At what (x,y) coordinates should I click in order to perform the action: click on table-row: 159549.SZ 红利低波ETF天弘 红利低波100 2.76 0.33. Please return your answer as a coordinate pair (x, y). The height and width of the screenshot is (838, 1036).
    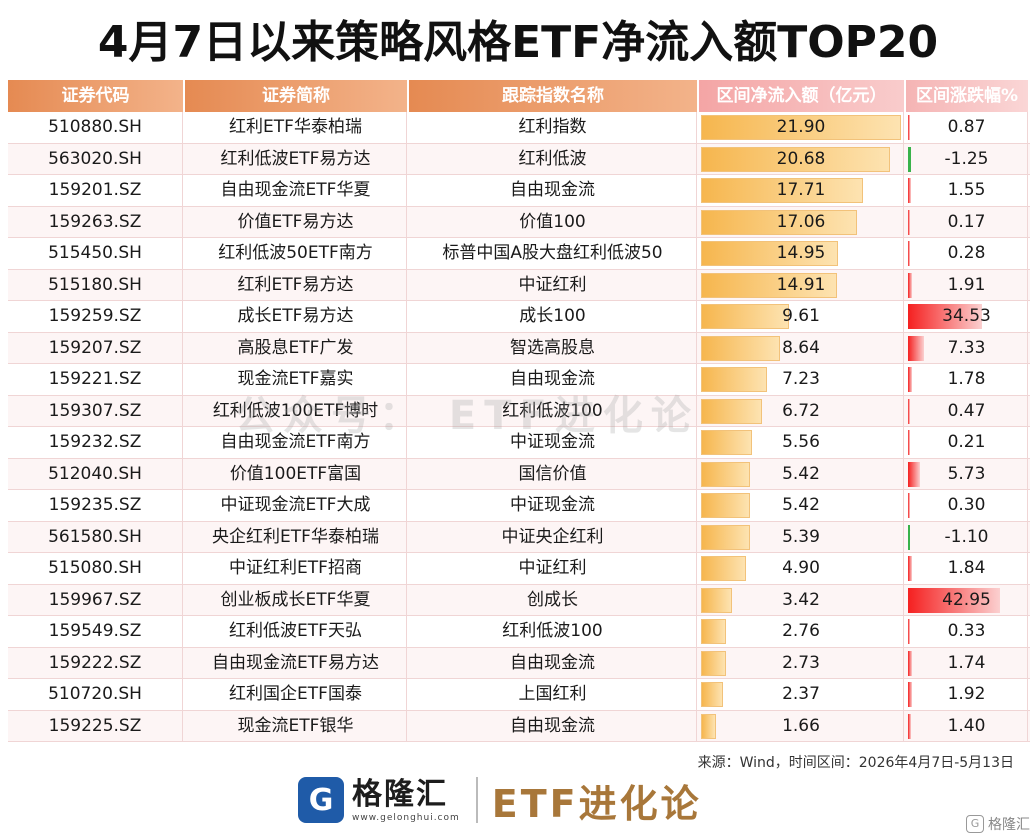
    Looking at the image, I should click on (519, 632).